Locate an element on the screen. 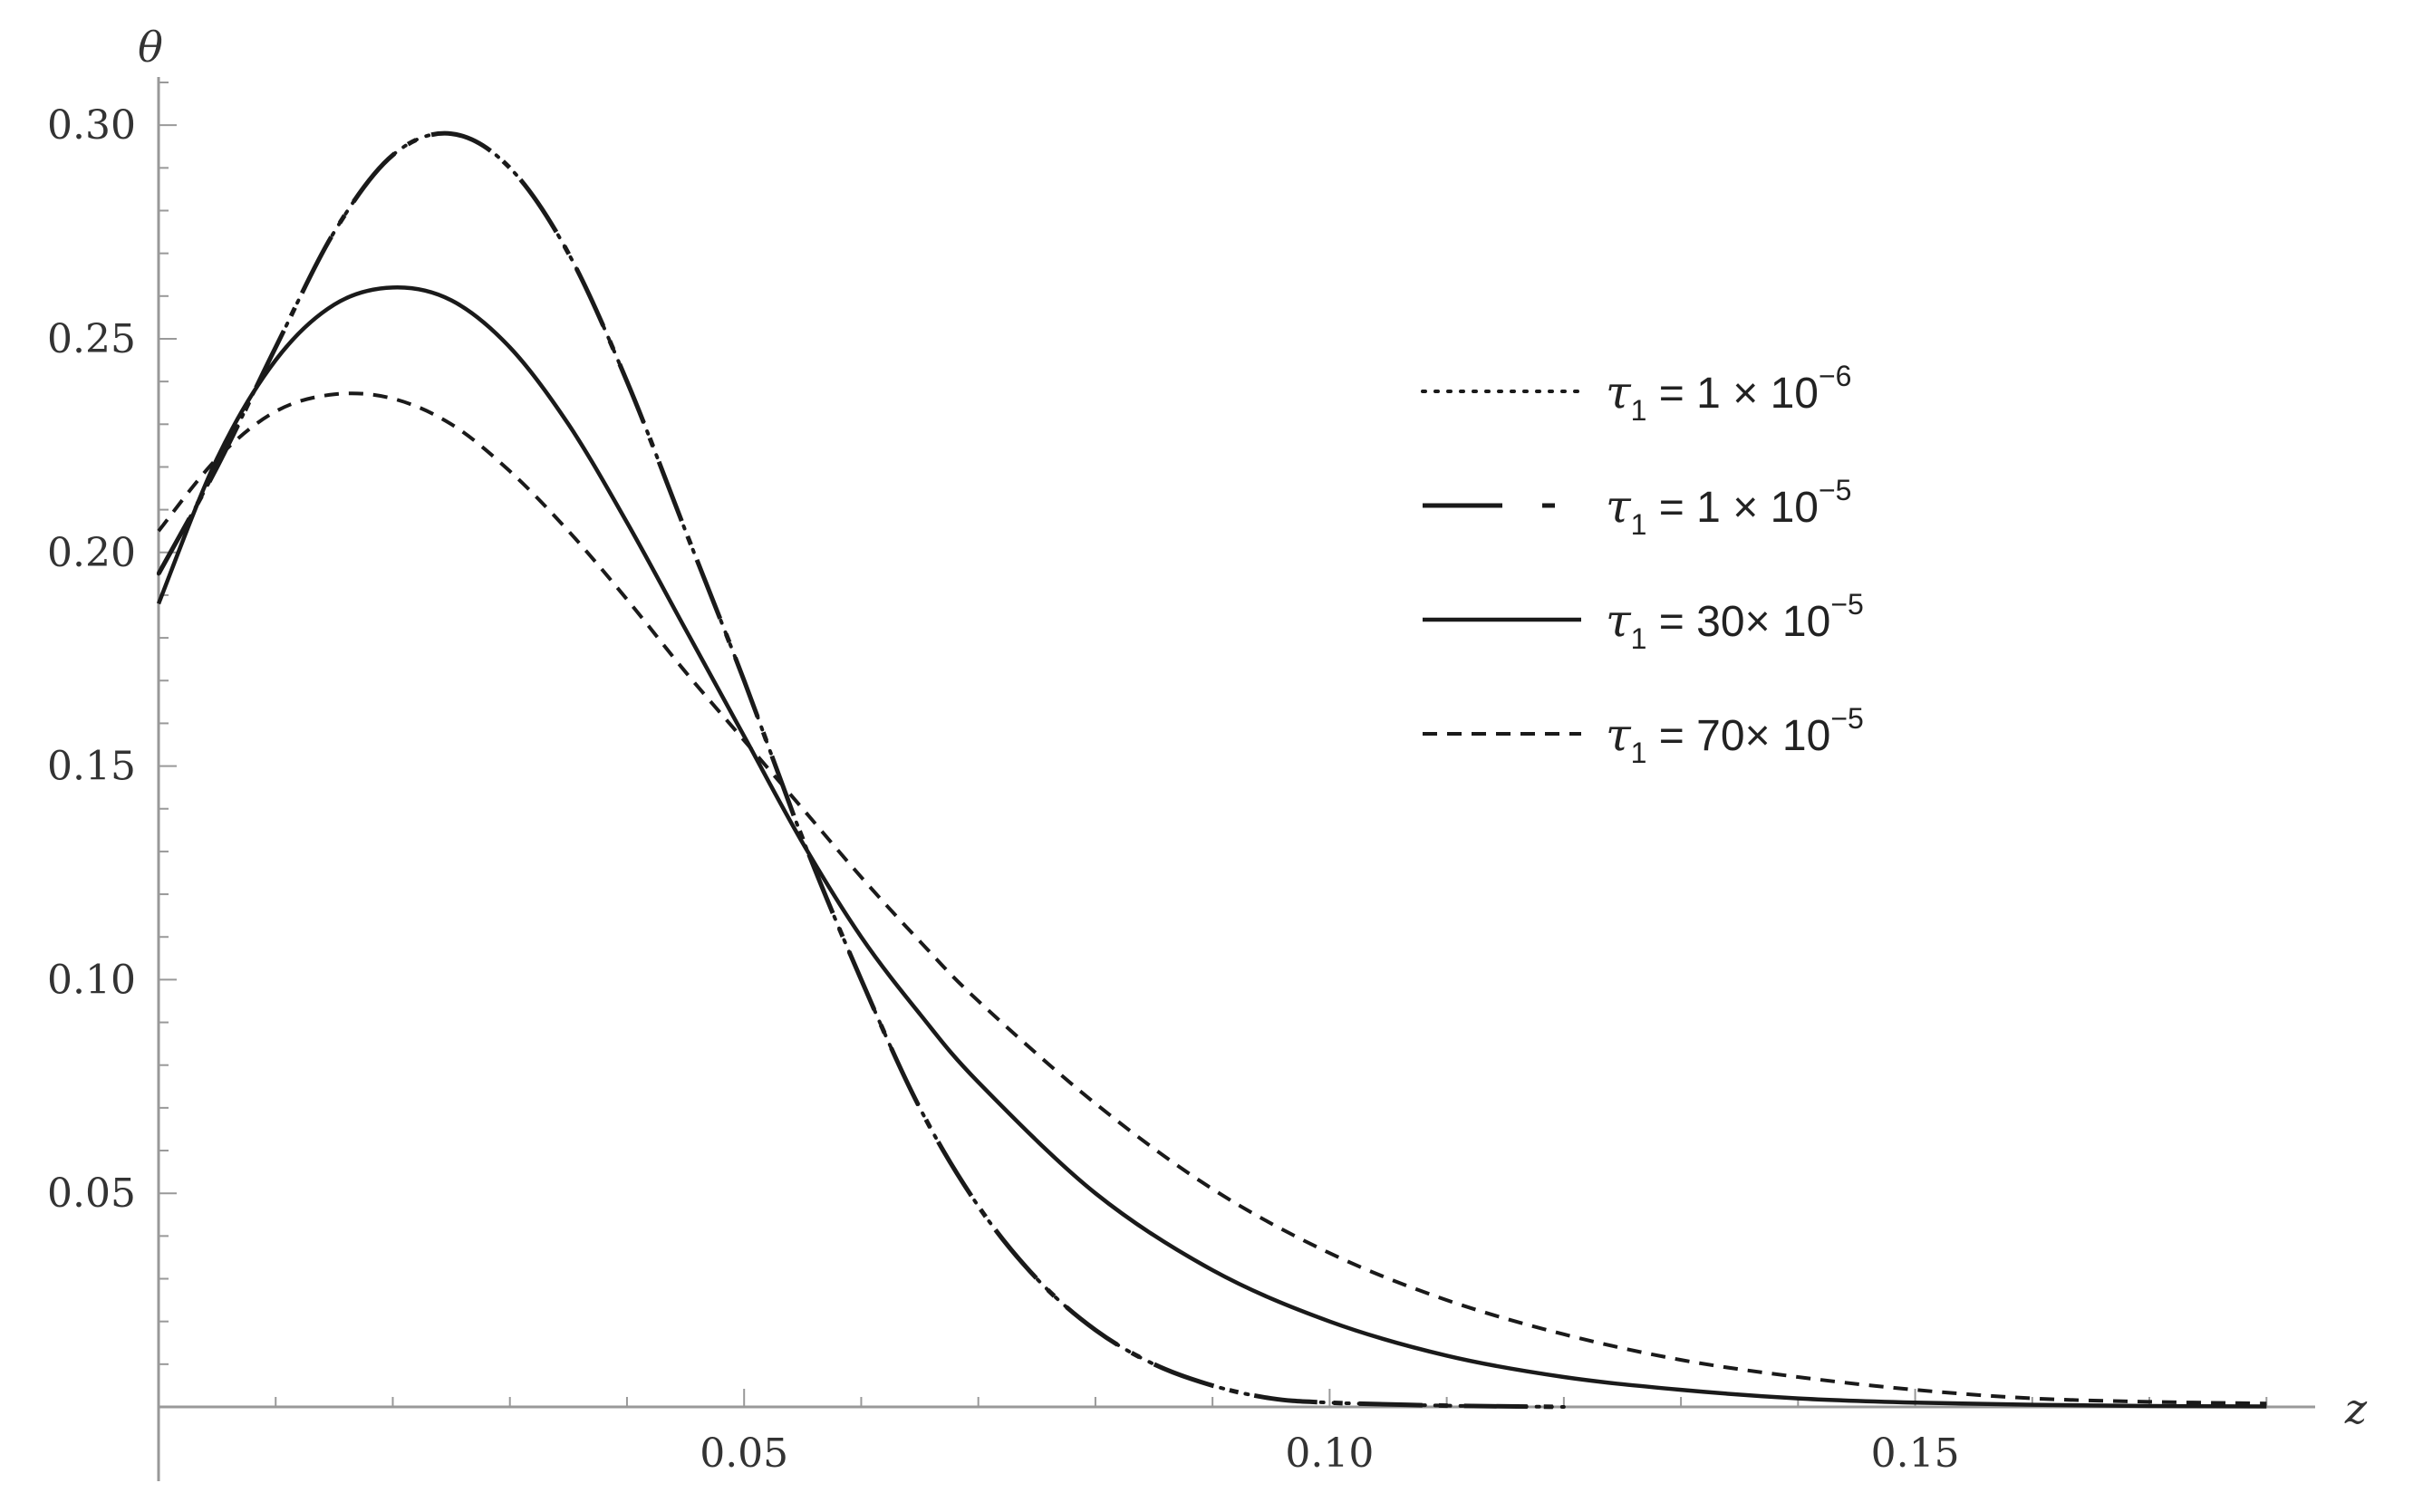 This screenshot has width=2413, height=1512. legend-item: τ1 = 1 × 10−5 is located at coordinates (1637, 507).